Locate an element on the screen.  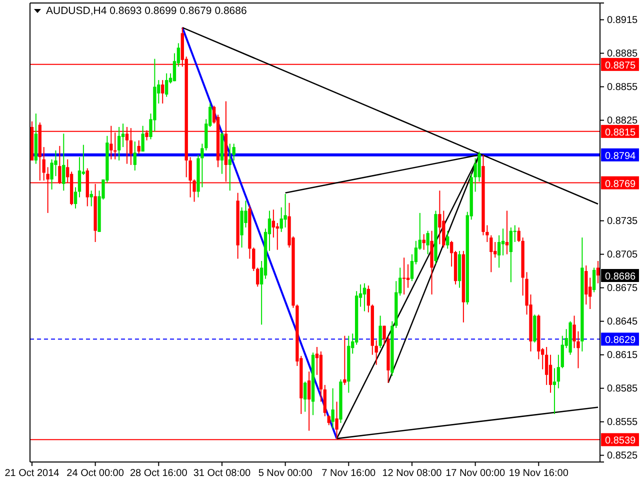
ref-line-label: 0.8769 is located at coordinates (620, 184).